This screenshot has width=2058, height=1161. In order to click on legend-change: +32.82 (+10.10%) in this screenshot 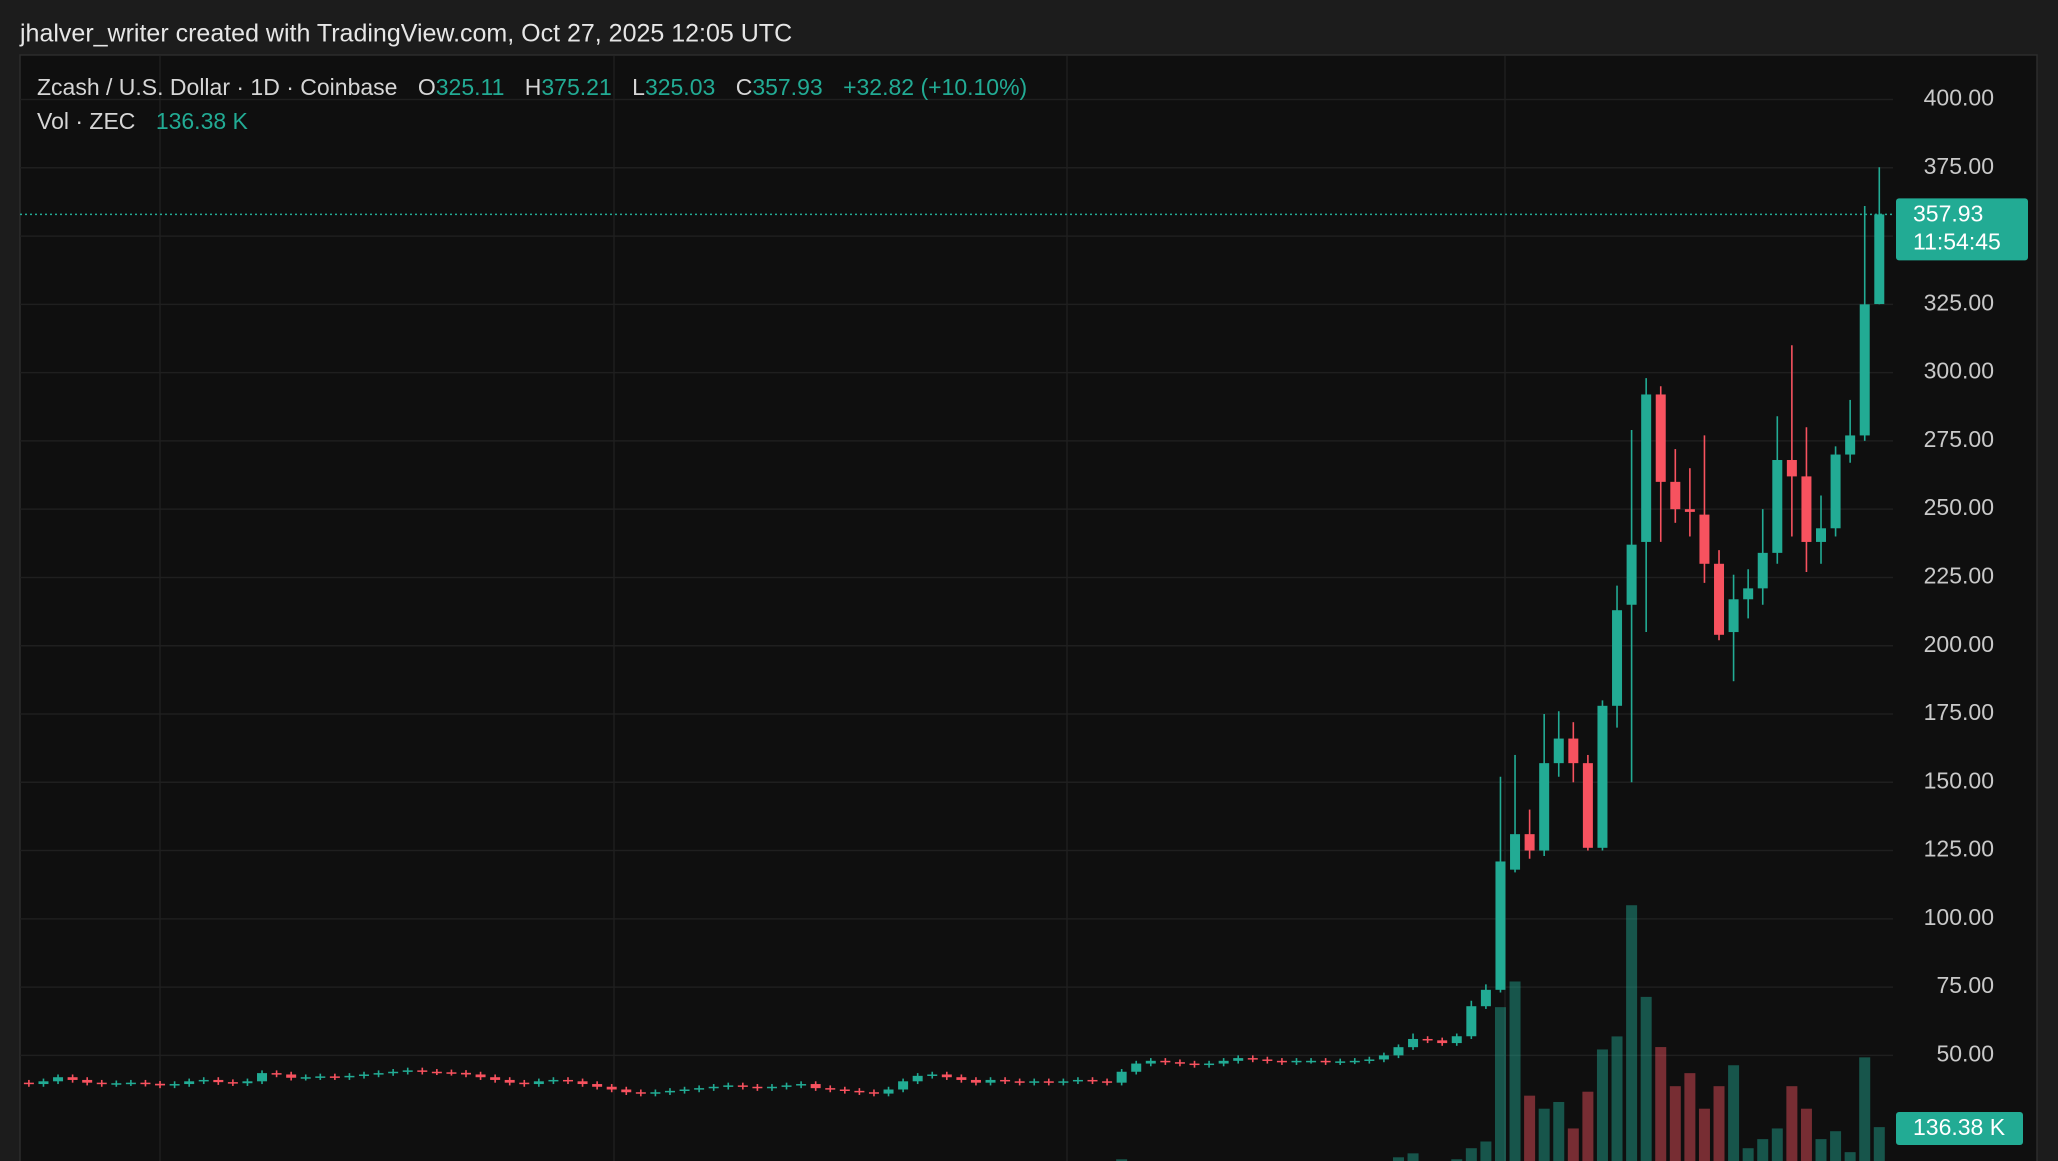, I will do `click(935, 87)`.